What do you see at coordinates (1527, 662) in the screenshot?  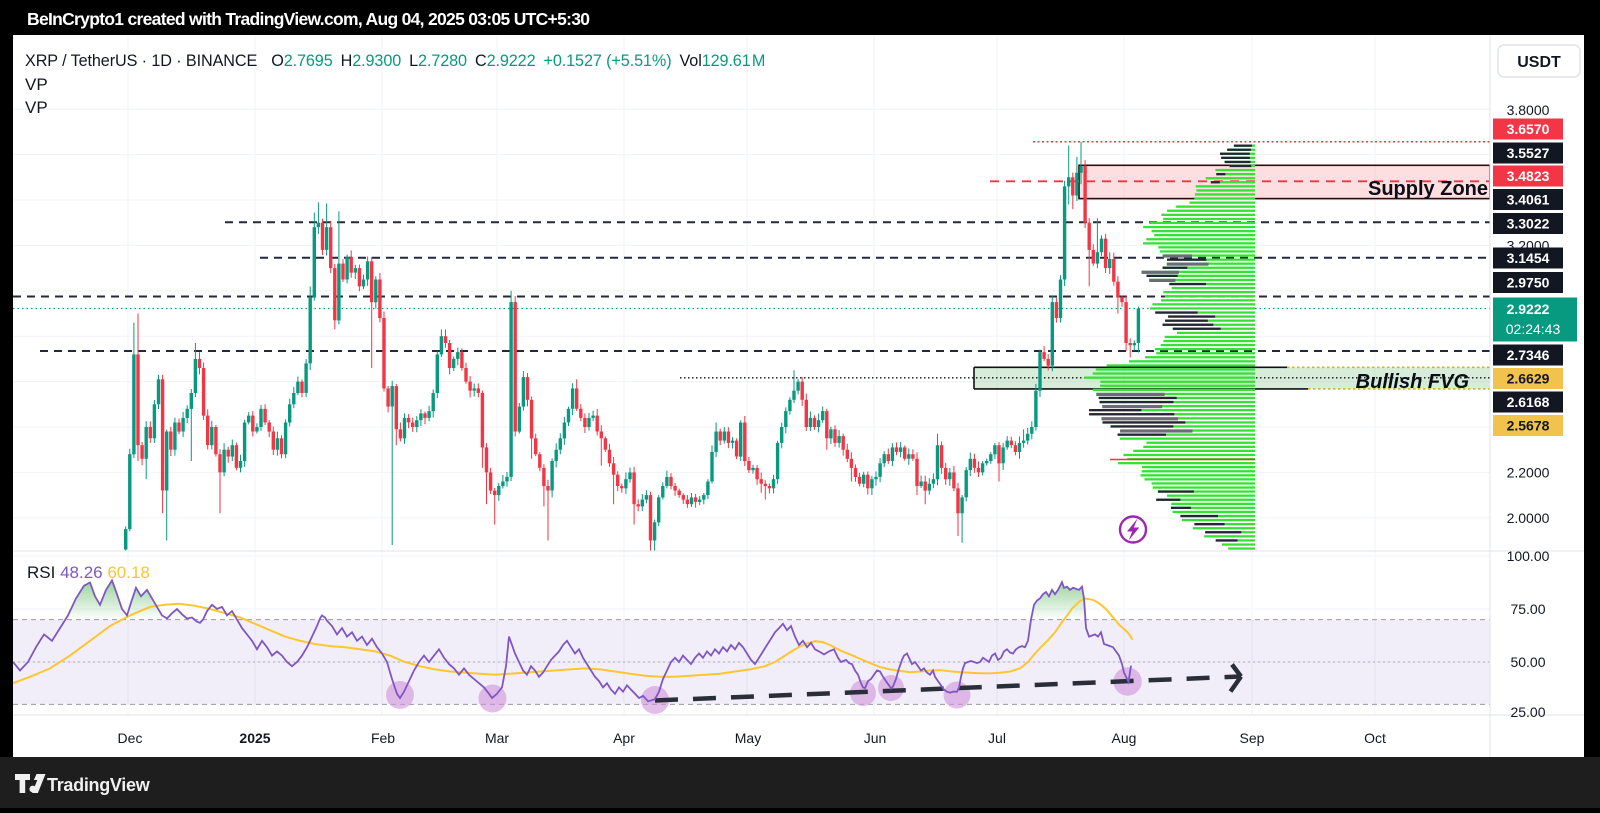 I see `svg-text: 50.00` at bounding box center [1527, 662].